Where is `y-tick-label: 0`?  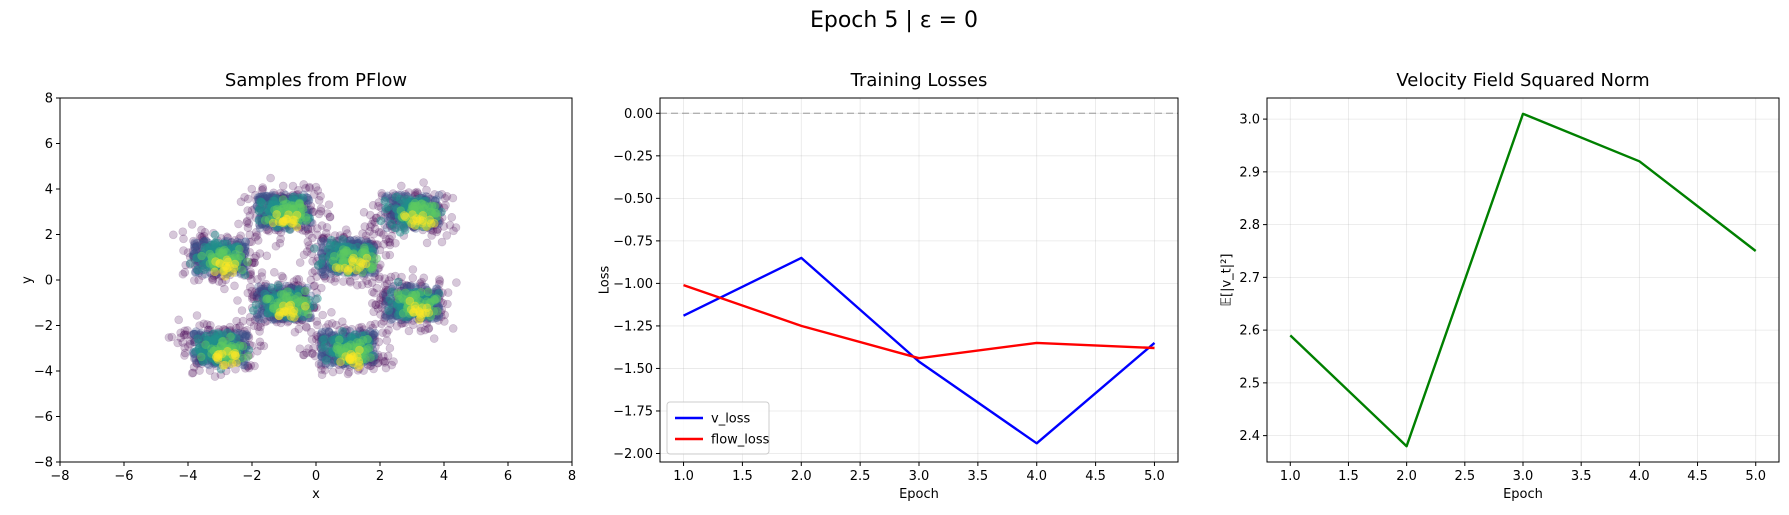 y-tick-label: 0 is located at coordinates (49, 281).